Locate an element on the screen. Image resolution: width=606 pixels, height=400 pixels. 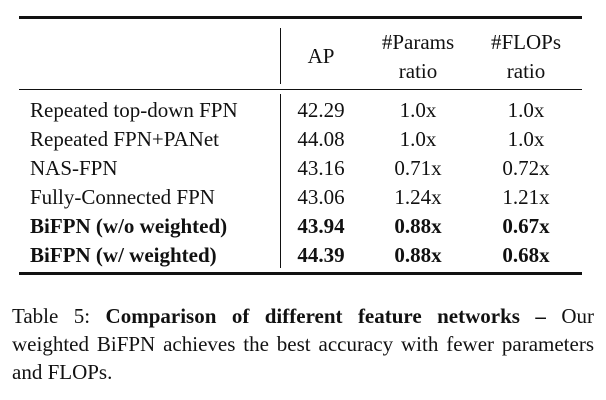
header-flops-line1: #FLOPs is located at coordinates (526, 42).